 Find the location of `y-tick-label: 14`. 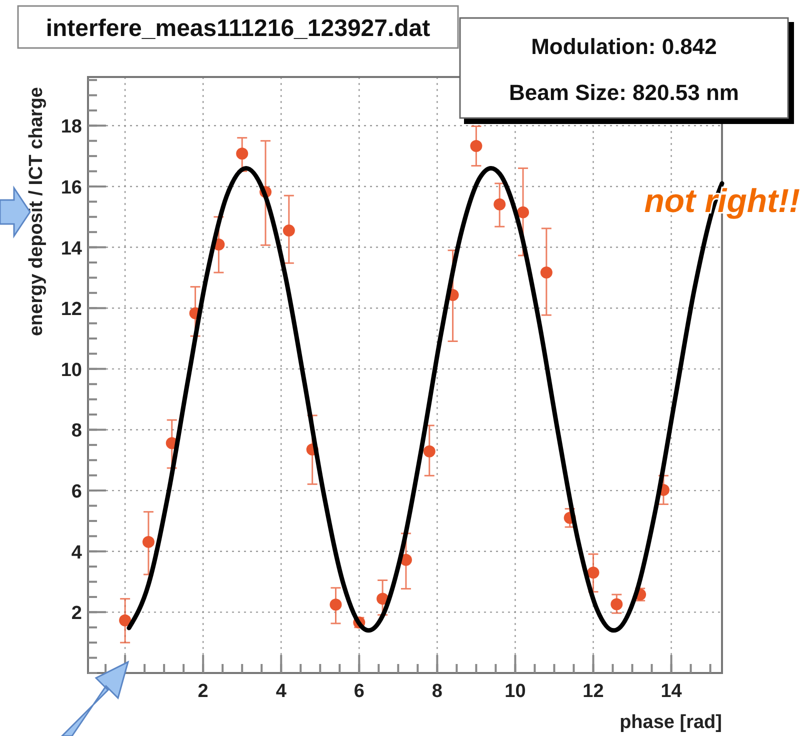

y-tick-label: 14 is located at coordinates (71, 249).